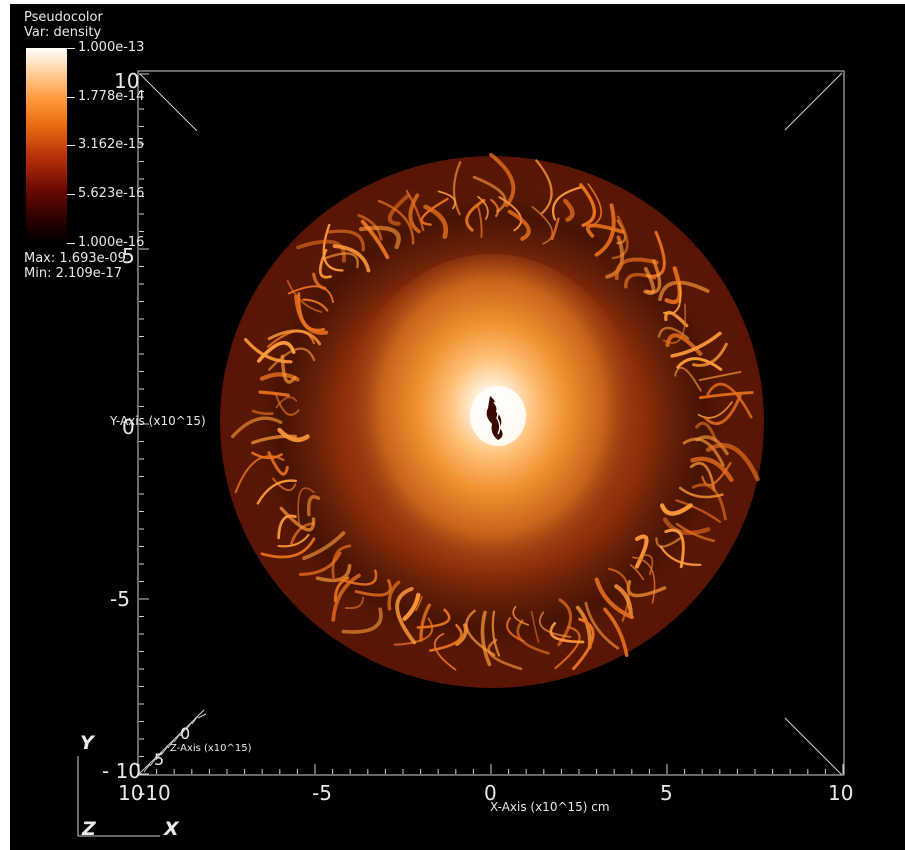 The image size is (905, 850). What do you see at coordinates (75, 258) in the screenshot?
I see `max-label: Max: 1.693e-09` at bounding box center [75, 258].